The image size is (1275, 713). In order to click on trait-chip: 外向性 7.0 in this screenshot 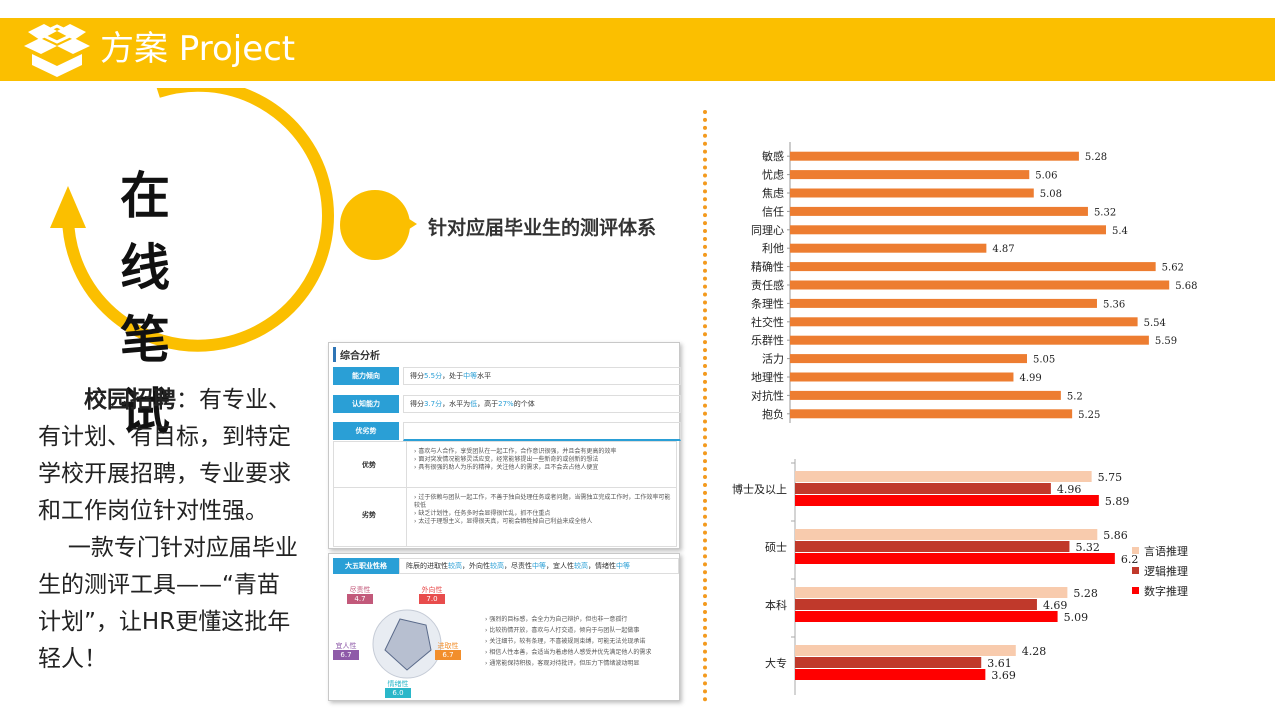, I will do `click(432, 595)`.